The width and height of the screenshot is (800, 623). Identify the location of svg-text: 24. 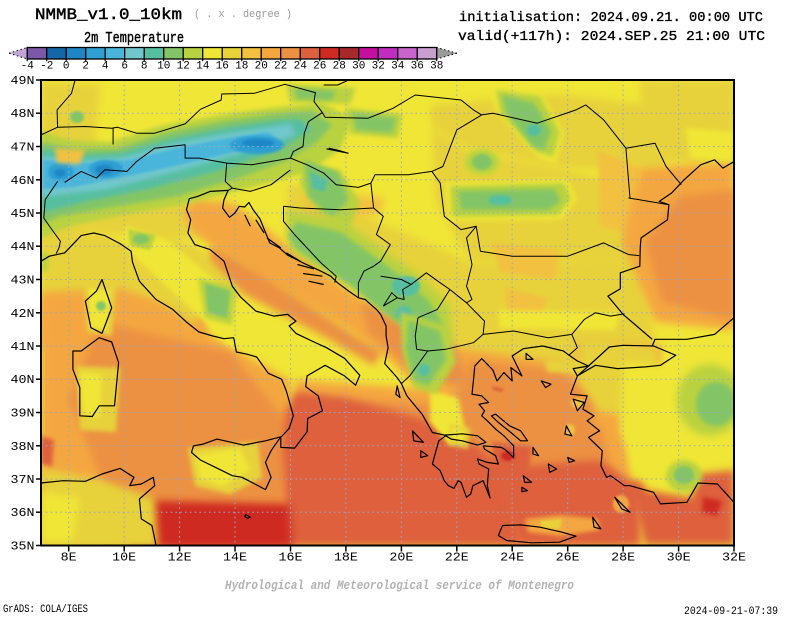
(301, 67).